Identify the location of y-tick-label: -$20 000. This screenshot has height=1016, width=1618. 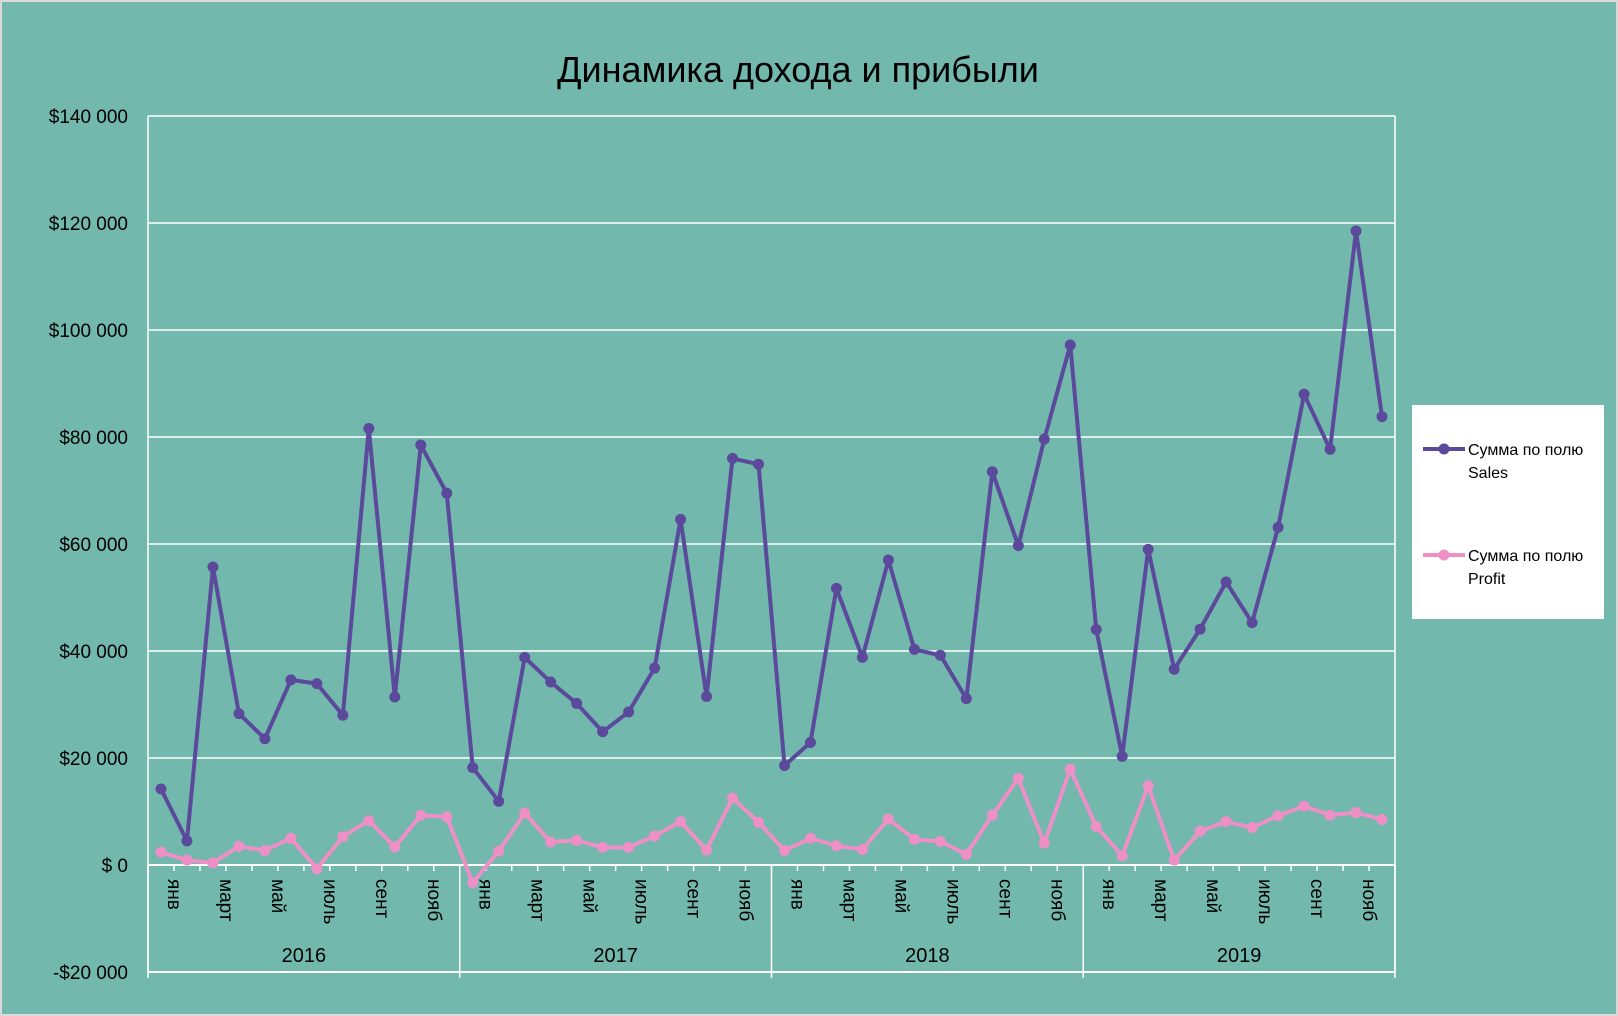
(90, 973).